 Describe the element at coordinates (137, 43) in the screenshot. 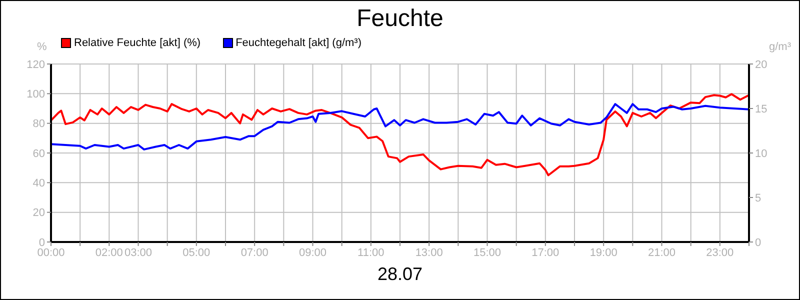

I see `legend-label: Relative Feuchte [akt] (%)` at that location.